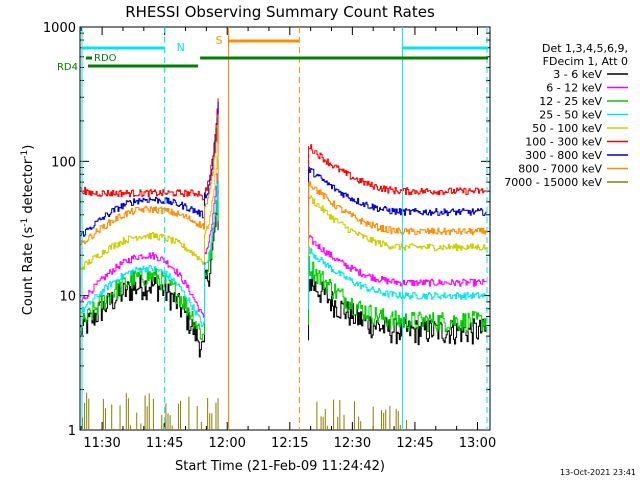 The image size is (640, 480). I want to click on x-tick-label: 12:15, so click(289, 443).